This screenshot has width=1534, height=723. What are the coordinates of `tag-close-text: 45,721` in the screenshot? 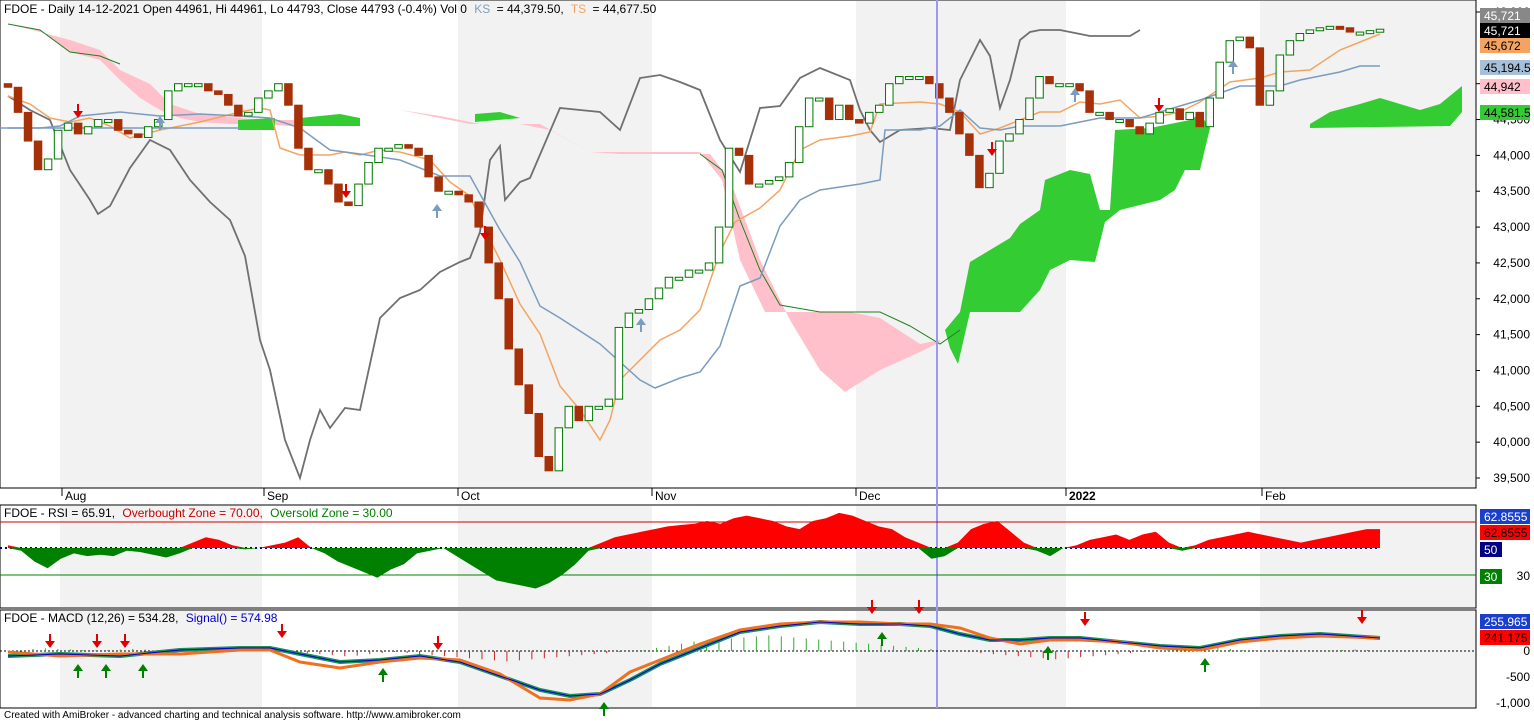 It's located at (1502, 31).